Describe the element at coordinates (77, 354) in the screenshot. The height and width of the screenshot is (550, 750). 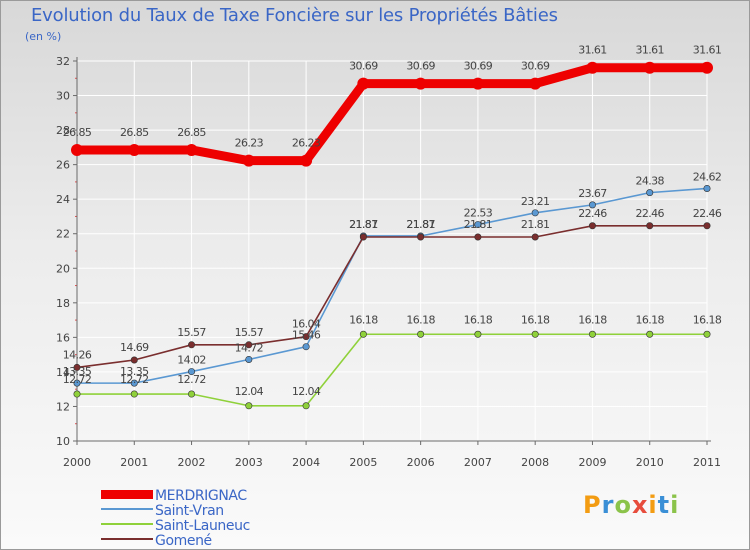
I see `data-label-gomene-2000: 14.26` at that location.